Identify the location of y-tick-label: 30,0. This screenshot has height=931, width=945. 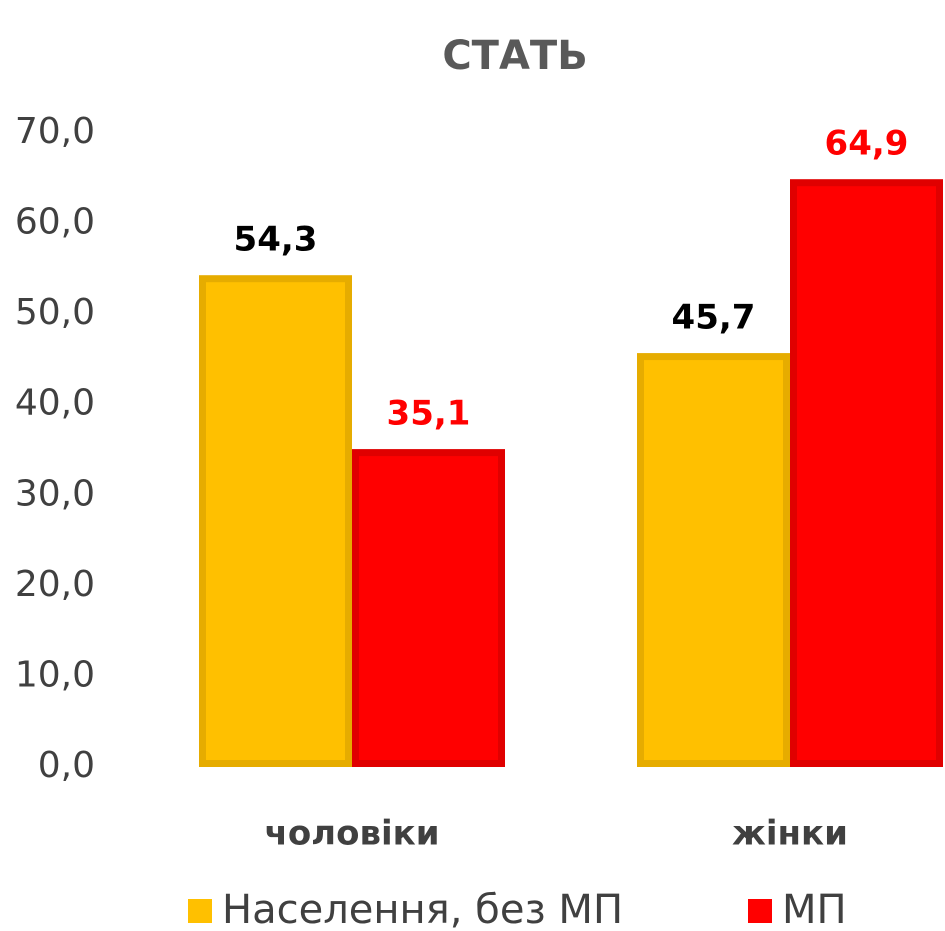
(55, 493).